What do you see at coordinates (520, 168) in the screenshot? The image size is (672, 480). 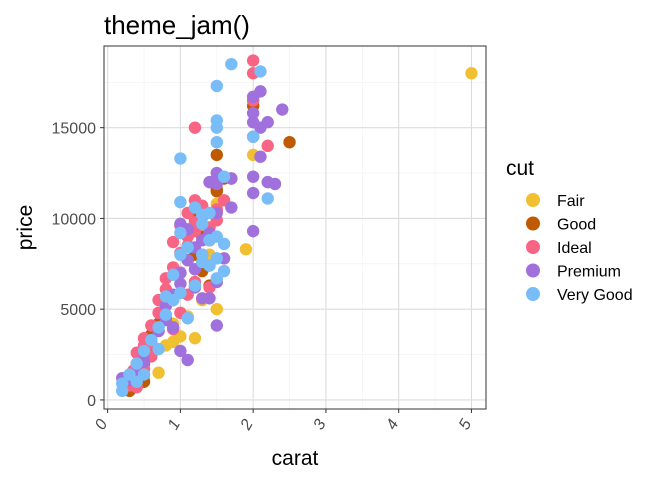 I see `legend-title: cut` at bounding box center [520, 168].